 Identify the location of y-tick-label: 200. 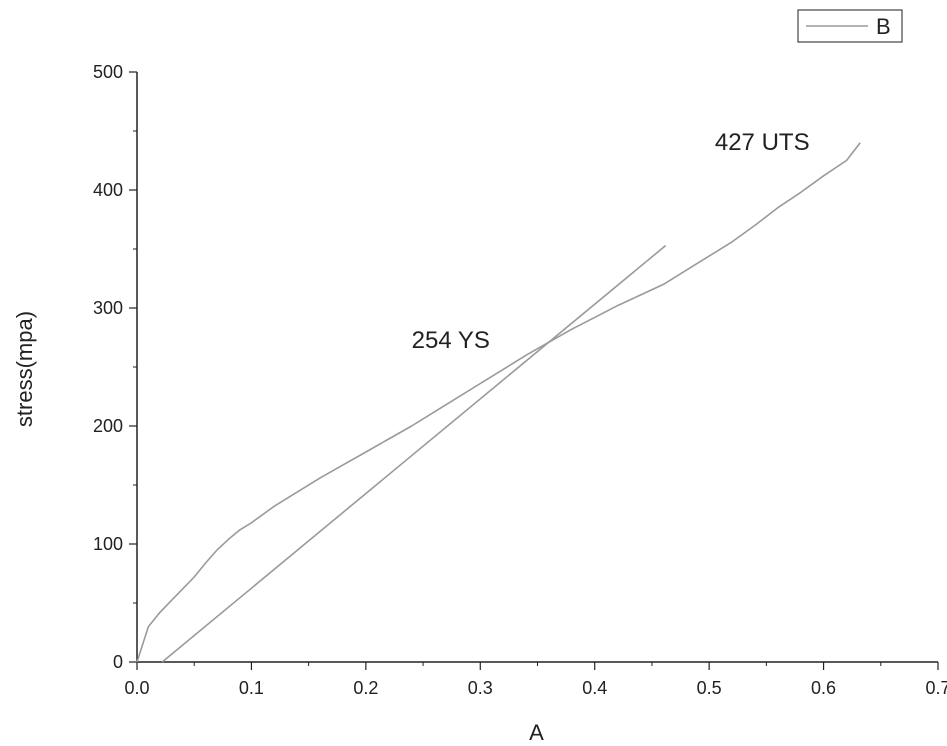
(108, 426).